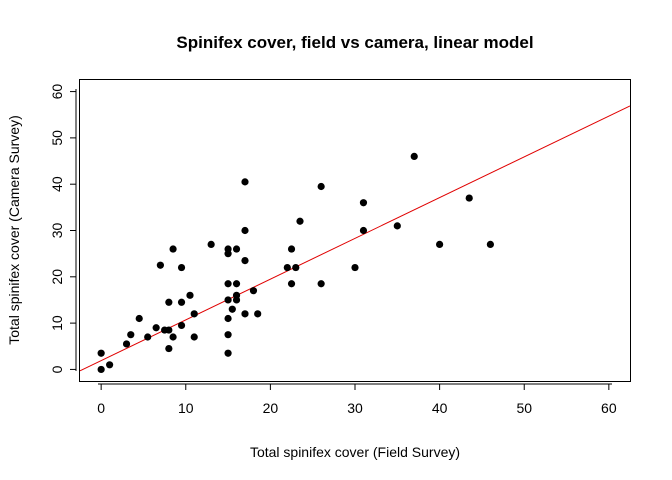  What do you see at coordinates (57, 369) in the screenshot?
I see `y-tick-label: 0` at bounding box center [57, 369].